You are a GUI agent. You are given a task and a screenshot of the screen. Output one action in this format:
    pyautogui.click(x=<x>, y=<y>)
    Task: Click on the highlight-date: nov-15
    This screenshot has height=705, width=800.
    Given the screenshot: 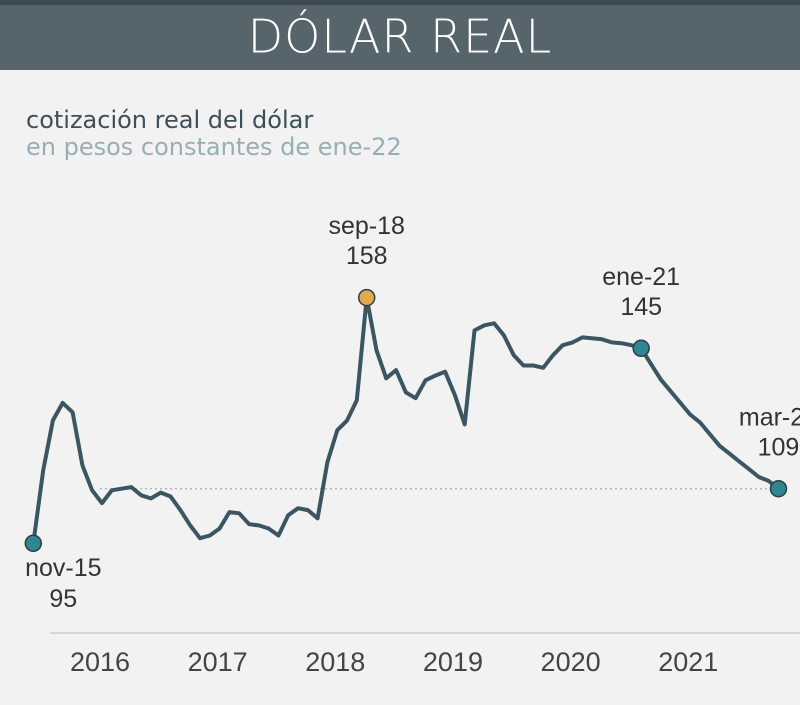 What is the action you would take?
    pyautogui.click(x=63, y=568)
    